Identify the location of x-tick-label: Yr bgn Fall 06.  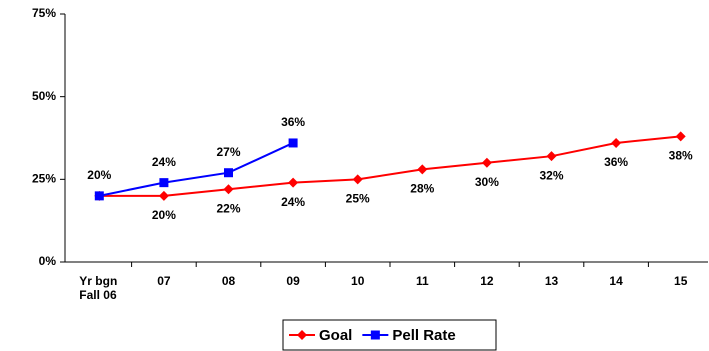
(98, 288).